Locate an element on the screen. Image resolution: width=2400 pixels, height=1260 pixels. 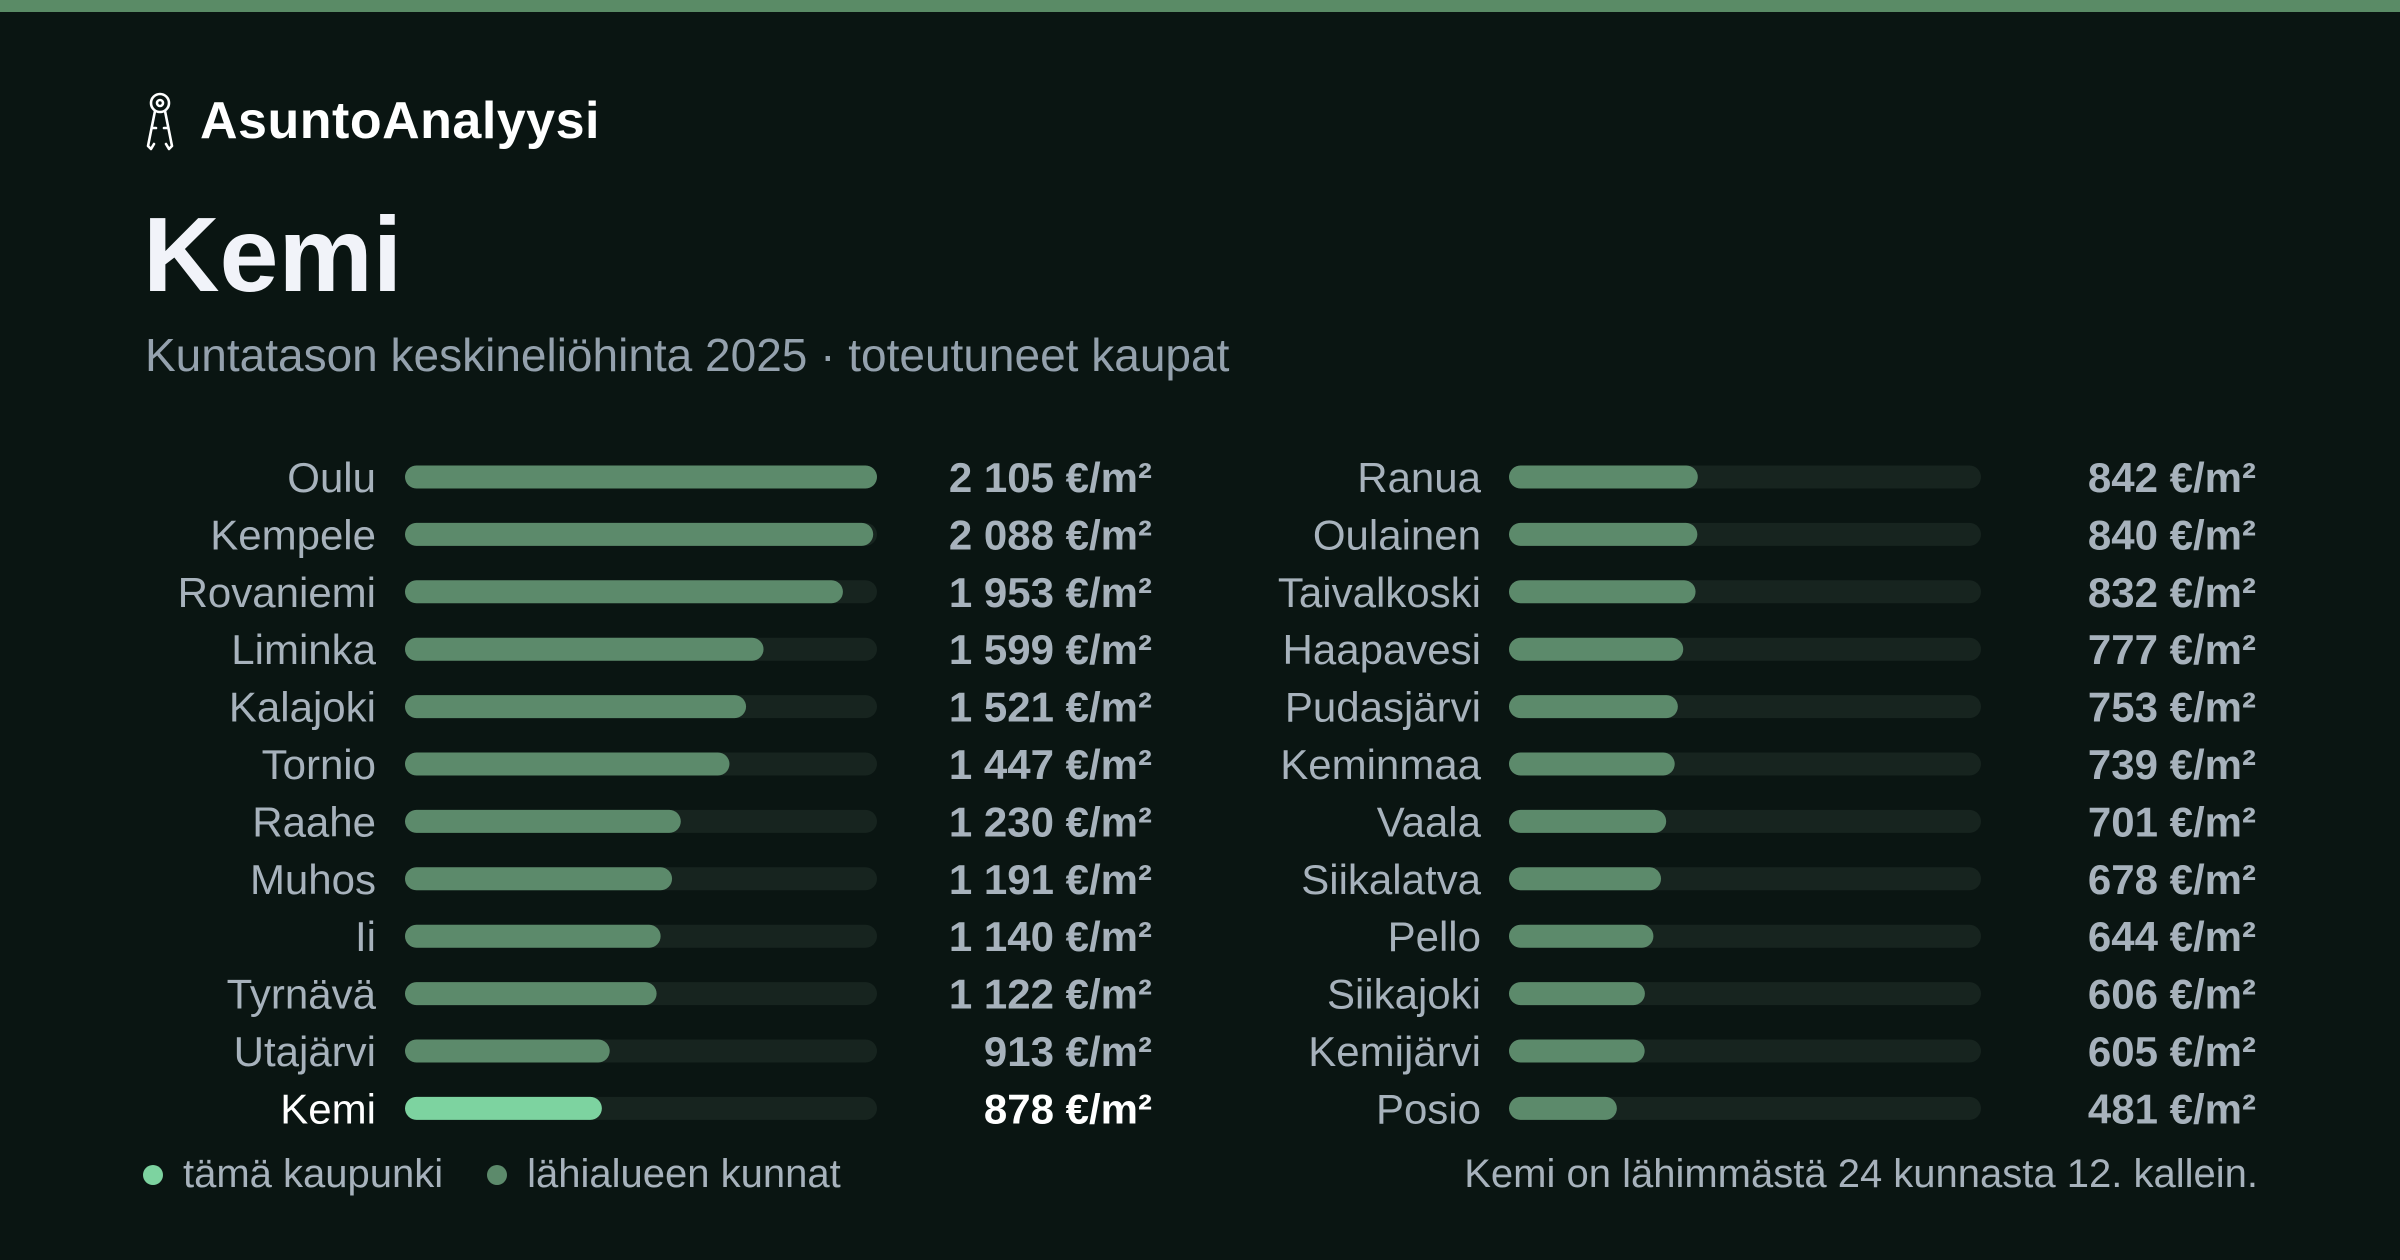
category-label-ii: Ii is located at coordinates (365, 936).